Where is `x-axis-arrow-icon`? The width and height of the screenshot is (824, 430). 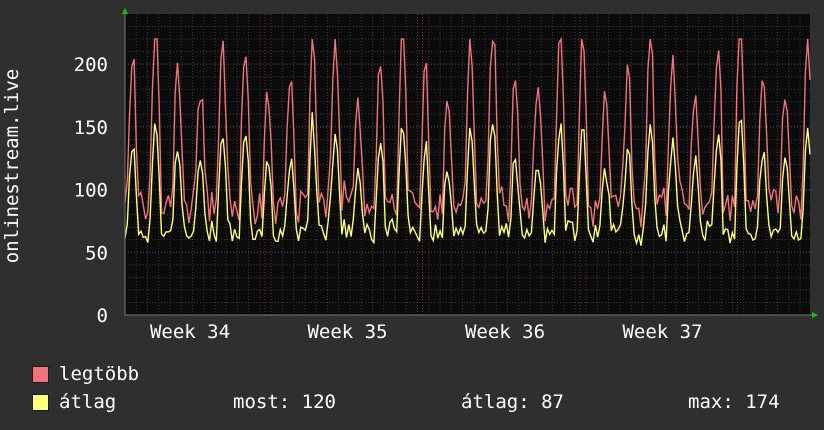 x-axis-arrow-icon is located at coordinates (815, 315).